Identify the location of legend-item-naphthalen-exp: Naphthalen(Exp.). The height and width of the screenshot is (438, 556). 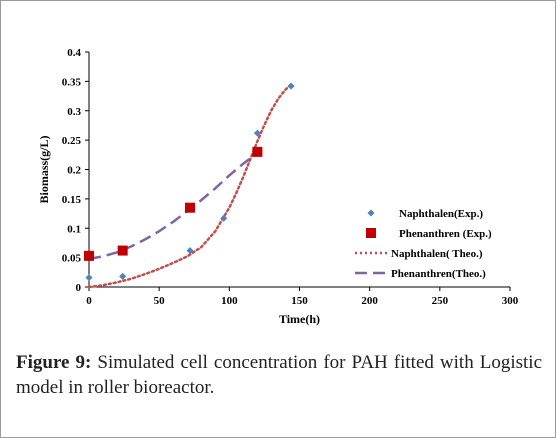
(425, 214).